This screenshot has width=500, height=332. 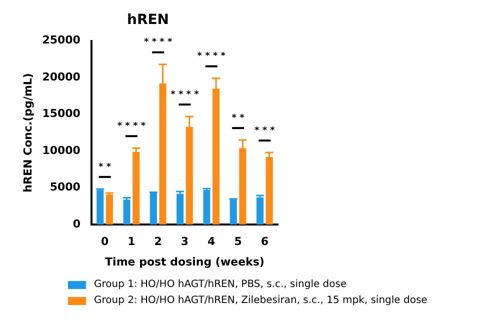 What do you see at coordinates (27, 132) in the screenshot?
I see `y-axis-title: hREN Conc.(pg/mL)` at bounding box center [27, 132].